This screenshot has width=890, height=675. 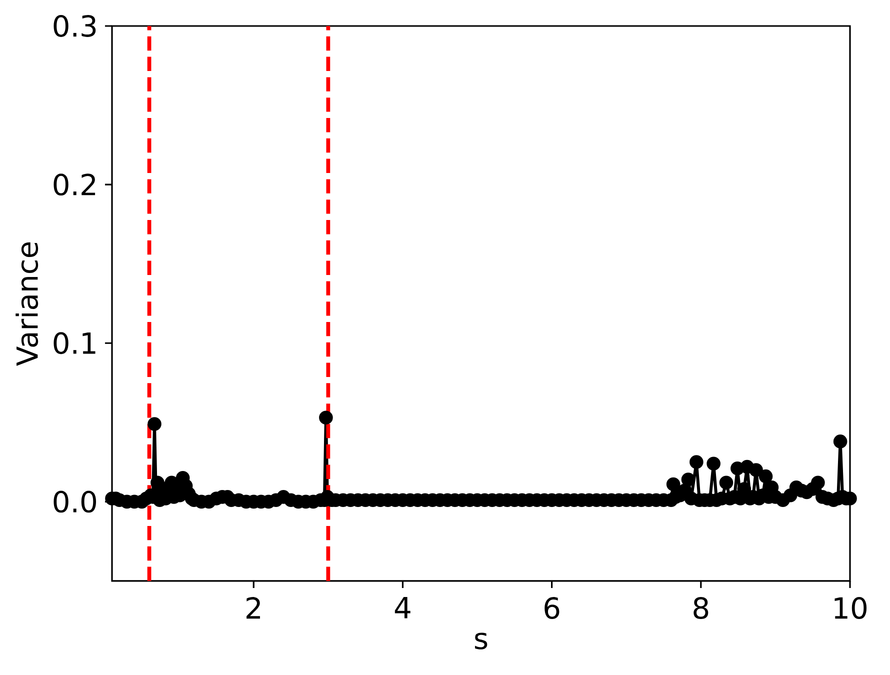 I want to click on x-tick-label: 6, so click(x=552, y=608).